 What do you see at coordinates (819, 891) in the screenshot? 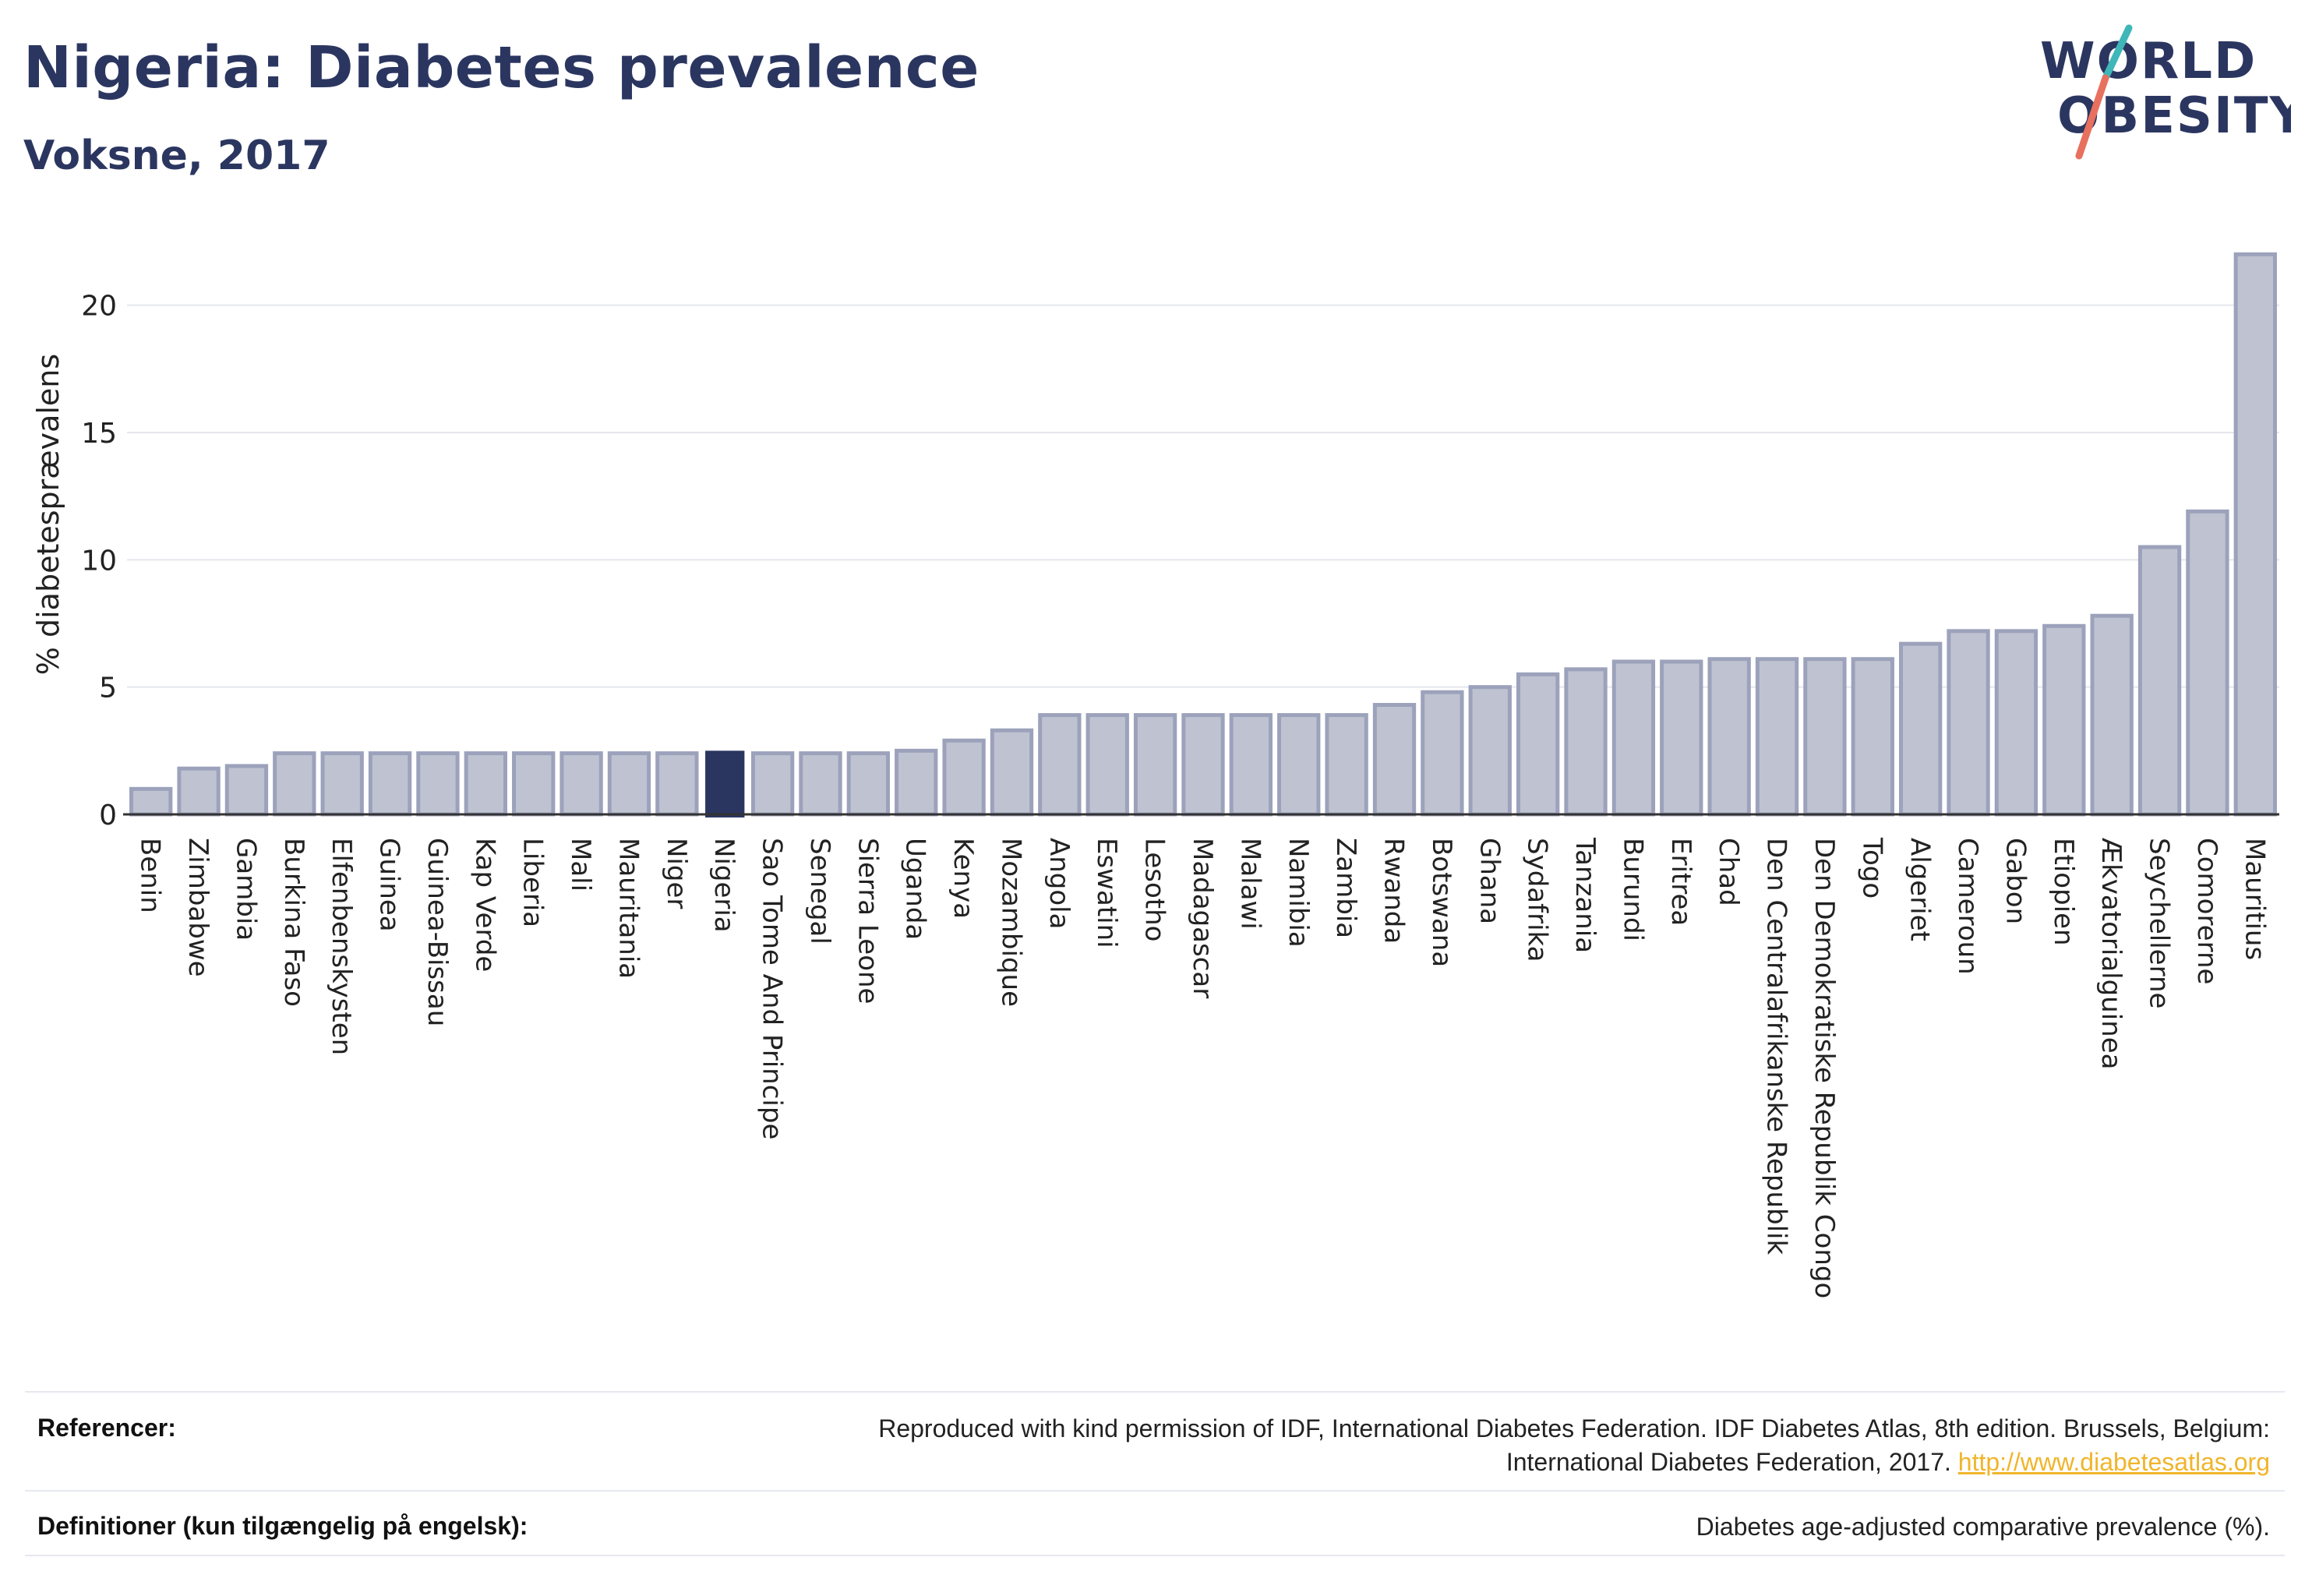
I see `x-tick-label: Senegal` at bounding box center [819, 891].